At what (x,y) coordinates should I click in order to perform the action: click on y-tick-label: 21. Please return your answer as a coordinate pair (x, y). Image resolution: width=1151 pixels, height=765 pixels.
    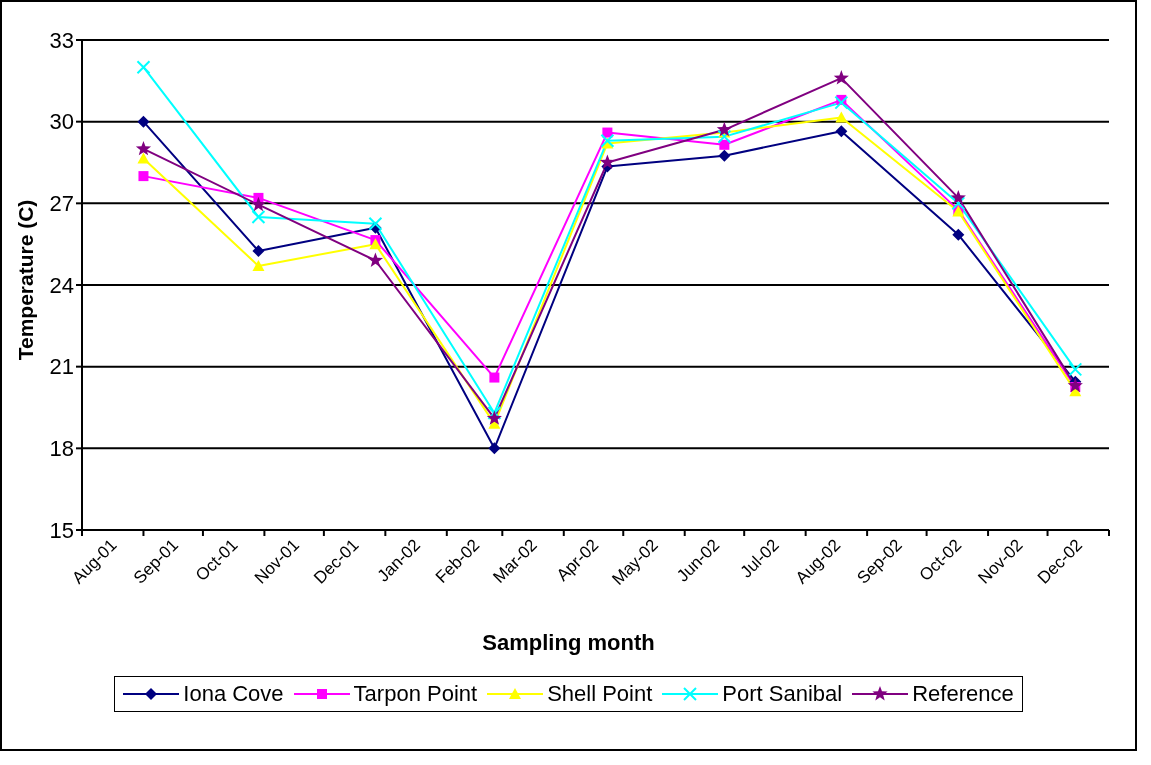
    Looking at the image, I should click on (61, 367).